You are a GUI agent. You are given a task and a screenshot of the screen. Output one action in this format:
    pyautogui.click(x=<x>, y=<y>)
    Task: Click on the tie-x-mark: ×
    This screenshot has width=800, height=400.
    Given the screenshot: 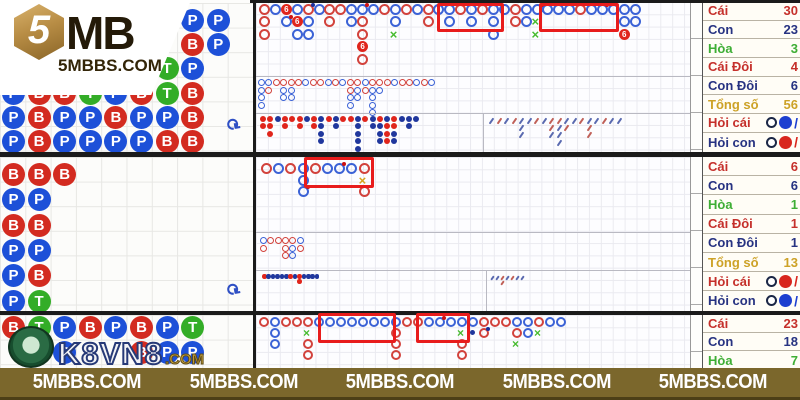 What is the action you would take?
    pyautogui.click(x=516, y=344)
    